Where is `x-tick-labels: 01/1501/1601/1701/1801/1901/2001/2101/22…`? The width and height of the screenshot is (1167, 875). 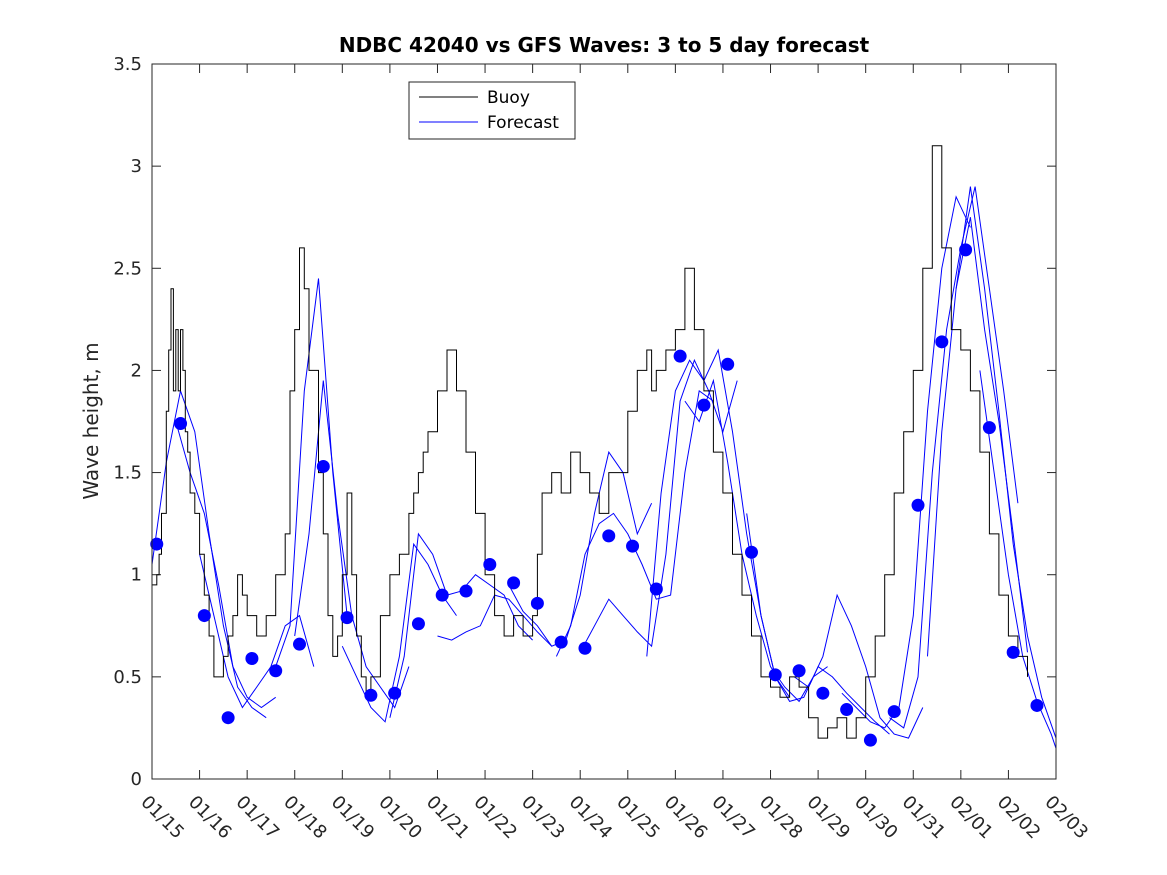
x-tick-labels: 01/1501/1601/1701/1801/1901/2001/2101/22… is located at coordinates (614, 818).